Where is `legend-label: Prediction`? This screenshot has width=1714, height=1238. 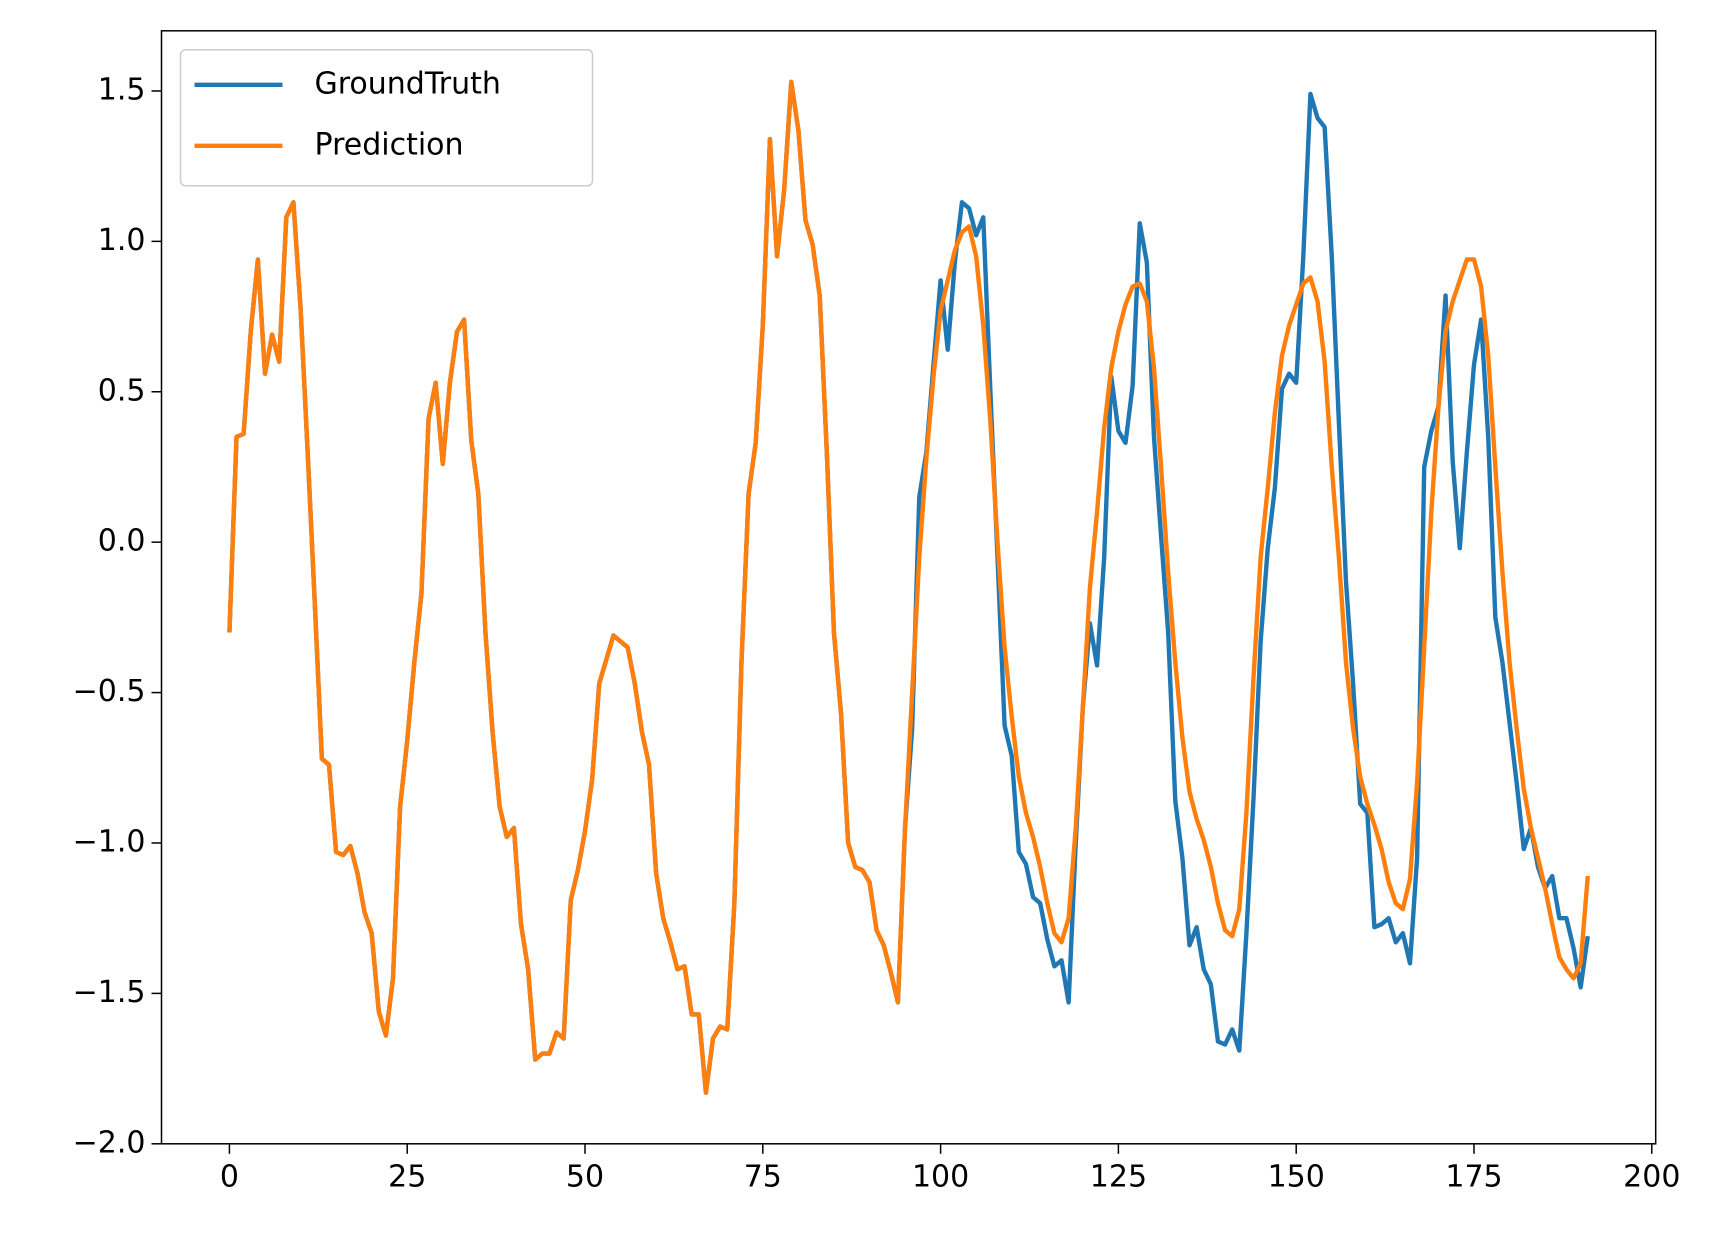
legend-label: Prediction is located at coordinates (389, 144).